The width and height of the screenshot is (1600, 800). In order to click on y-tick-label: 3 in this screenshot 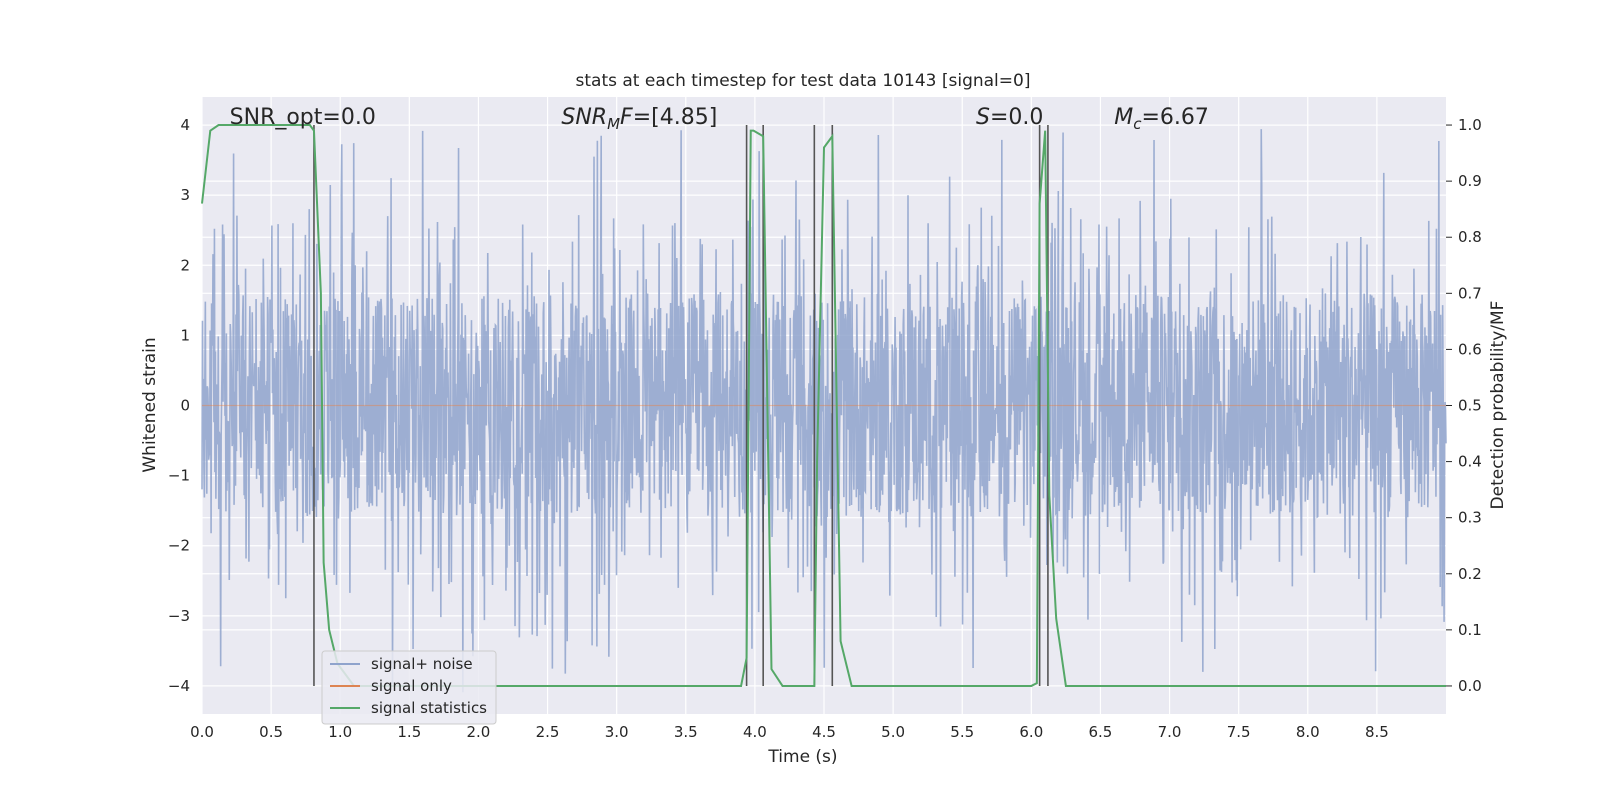, I will do `click(185, 195)`.